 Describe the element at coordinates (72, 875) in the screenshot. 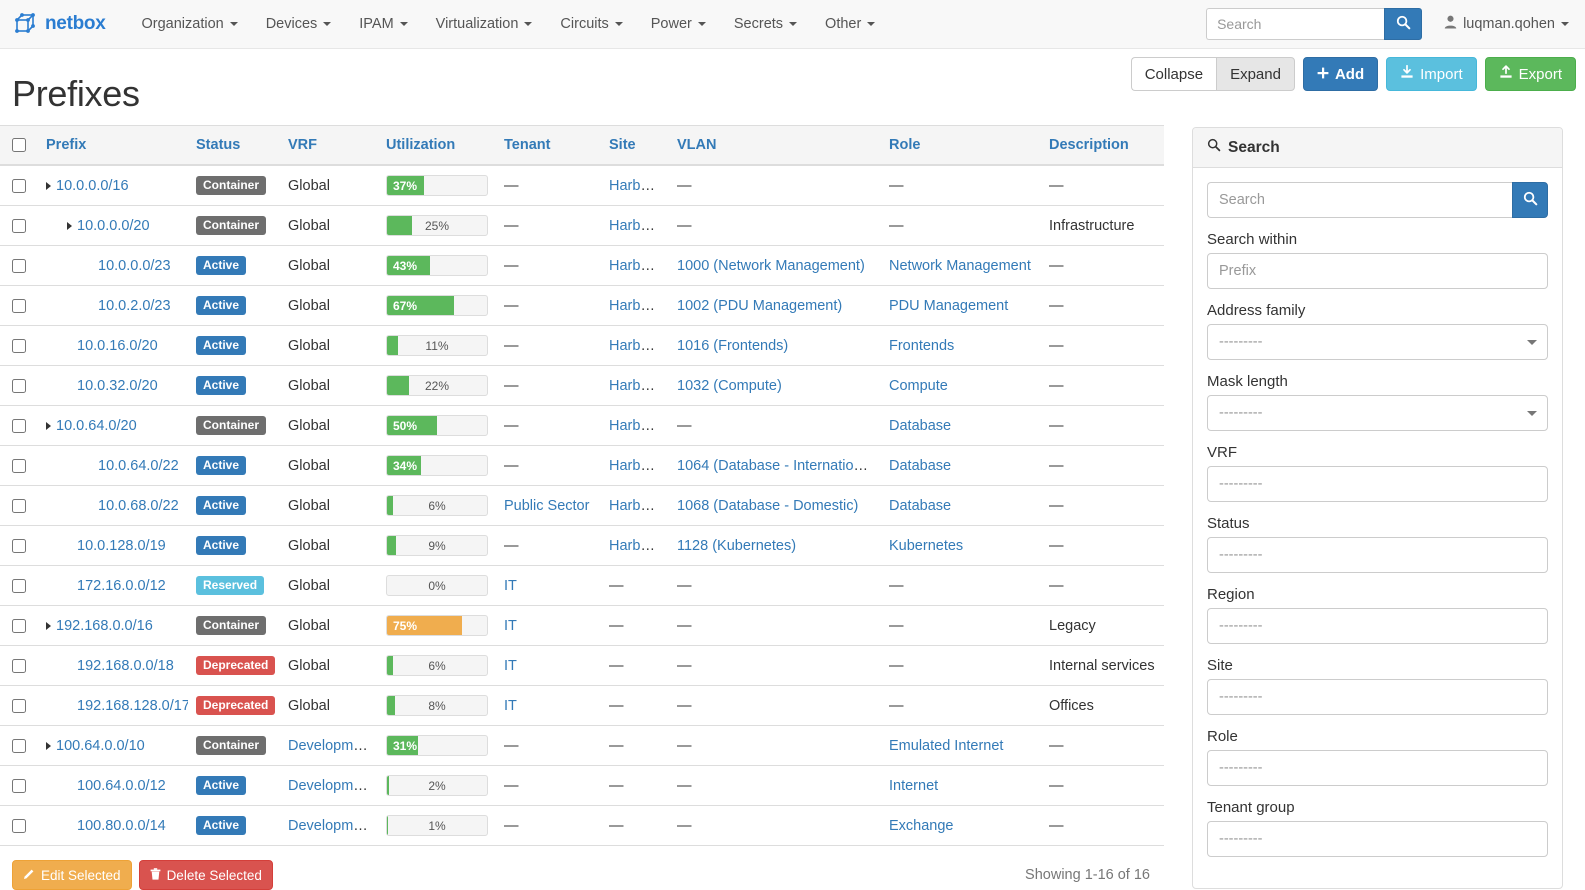

I see `edit-selected-button: Edit Selected` at that location.